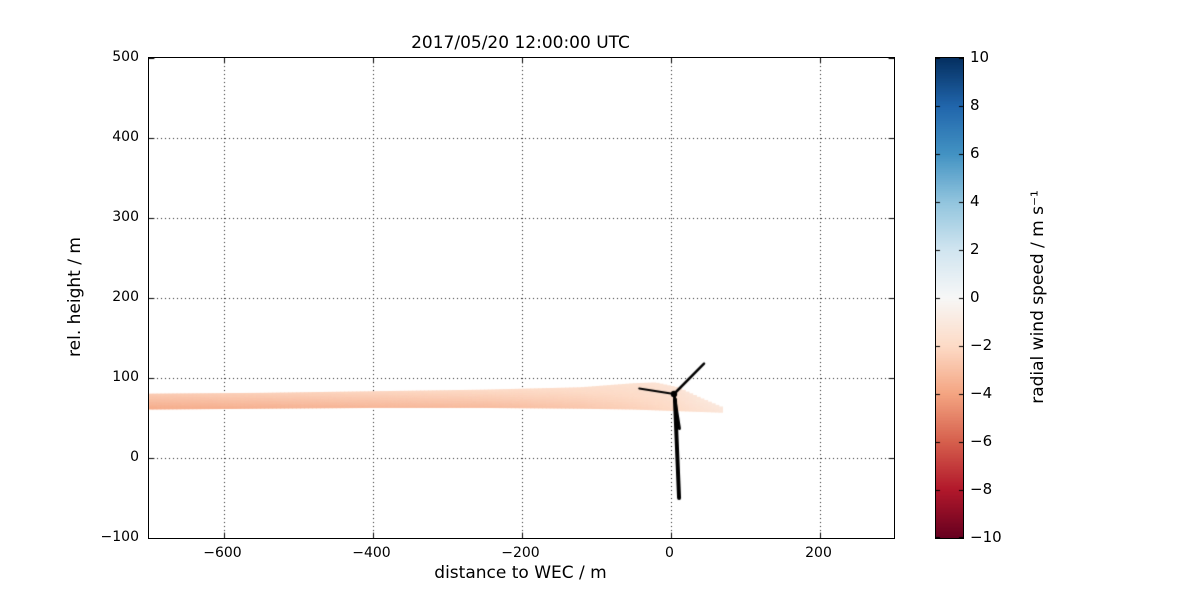 This screenshot has width=1200, height=600. Describe the element at coordinates (222, 553) in the screenshot. I see `x-tick-label: −600` at that location.